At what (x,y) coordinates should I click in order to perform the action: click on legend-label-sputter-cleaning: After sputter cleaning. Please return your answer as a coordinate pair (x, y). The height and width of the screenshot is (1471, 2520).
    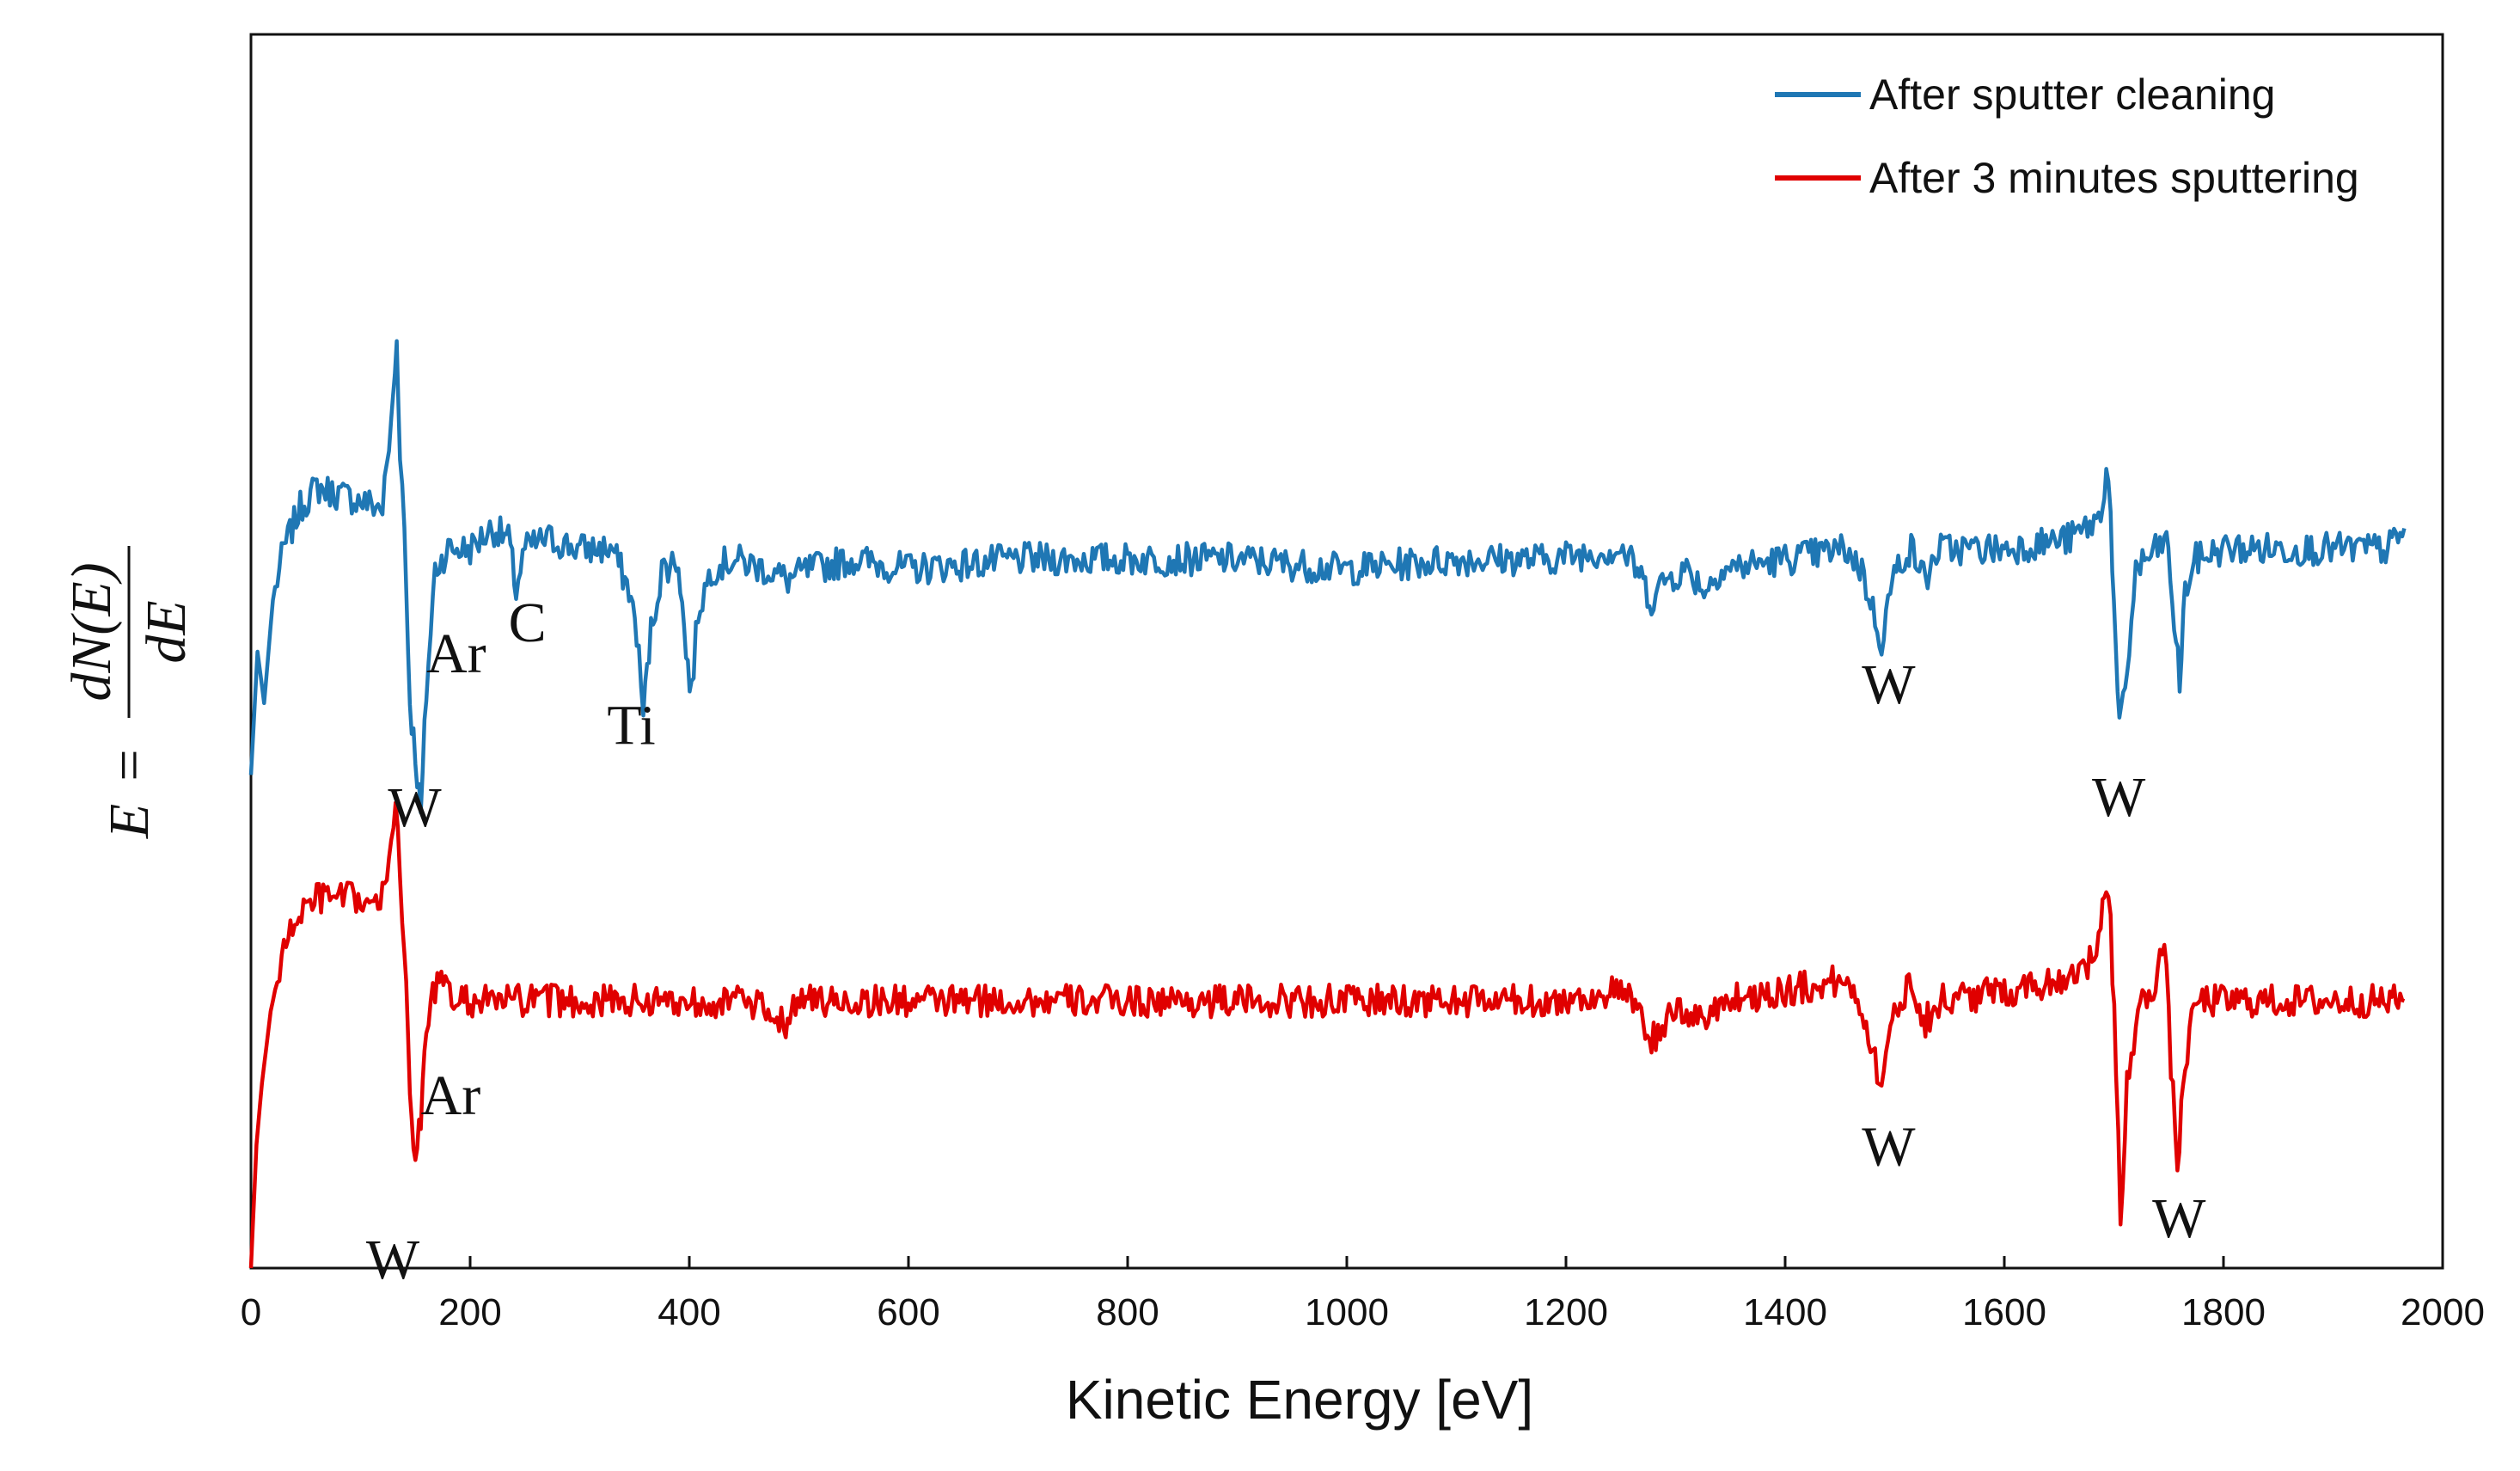
    Looking at the image, I should click on (2072, 94).